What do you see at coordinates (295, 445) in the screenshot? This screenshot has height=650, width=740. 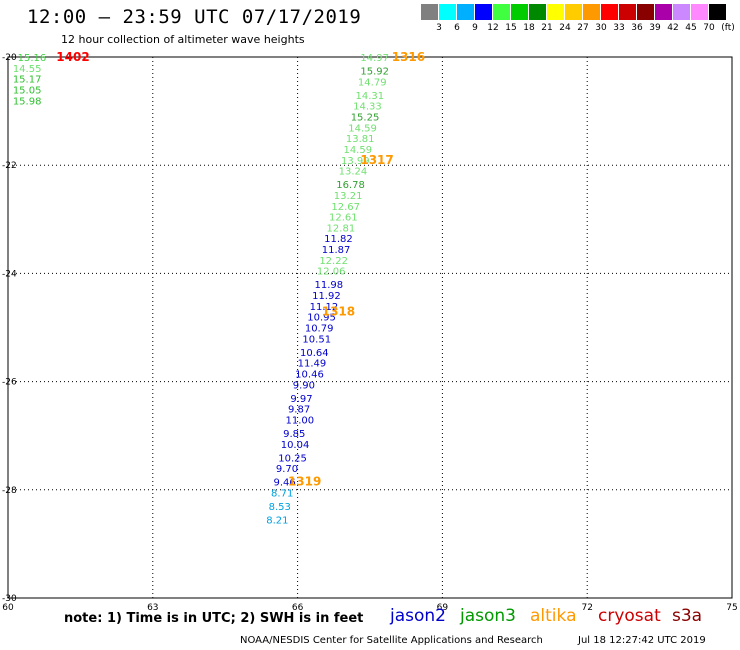 I see `wave-height-label: 10.04` at bounding box center [295, 445].